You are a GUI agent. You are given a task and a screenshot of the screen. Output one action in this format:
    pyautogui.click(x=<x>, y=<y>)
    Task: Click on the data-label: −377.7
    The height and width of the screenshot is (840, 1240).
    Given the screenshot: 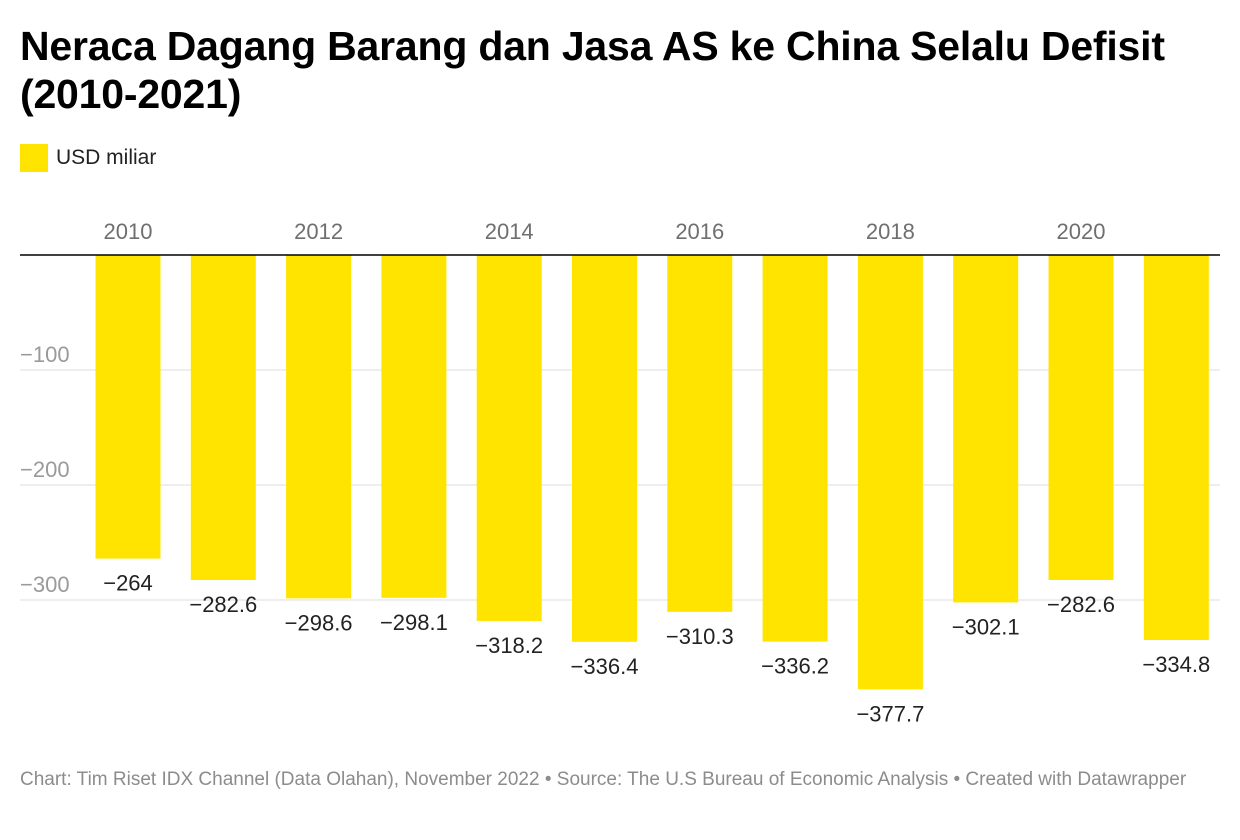 What is the action you would take?
    pyautogui.click(x=890, y=713)
    